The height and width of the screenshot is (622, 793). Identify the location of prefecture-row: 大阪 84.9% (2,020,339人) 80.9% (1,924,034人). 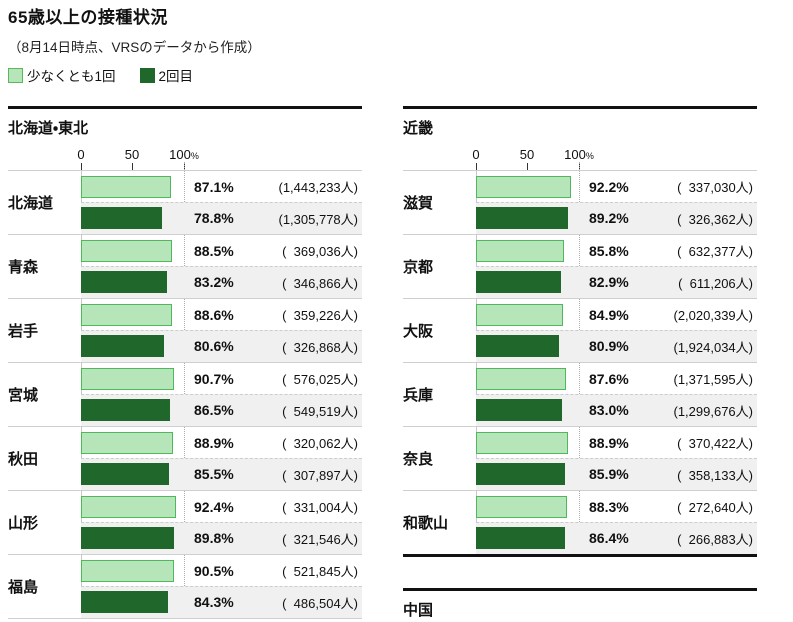
(580, 330).